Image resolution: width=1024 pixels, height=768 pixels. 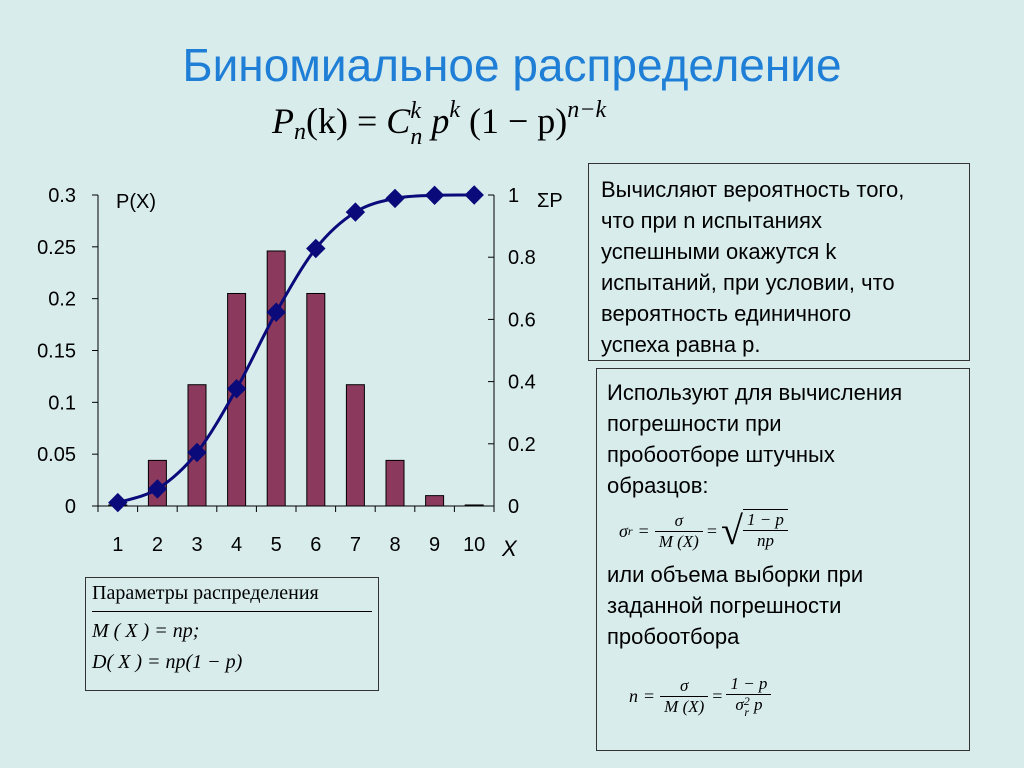 What do you see at coordinates (550, 201) in the screenshot?
I see `right-axis-label: ΣP` at bounding box center [550, 201].